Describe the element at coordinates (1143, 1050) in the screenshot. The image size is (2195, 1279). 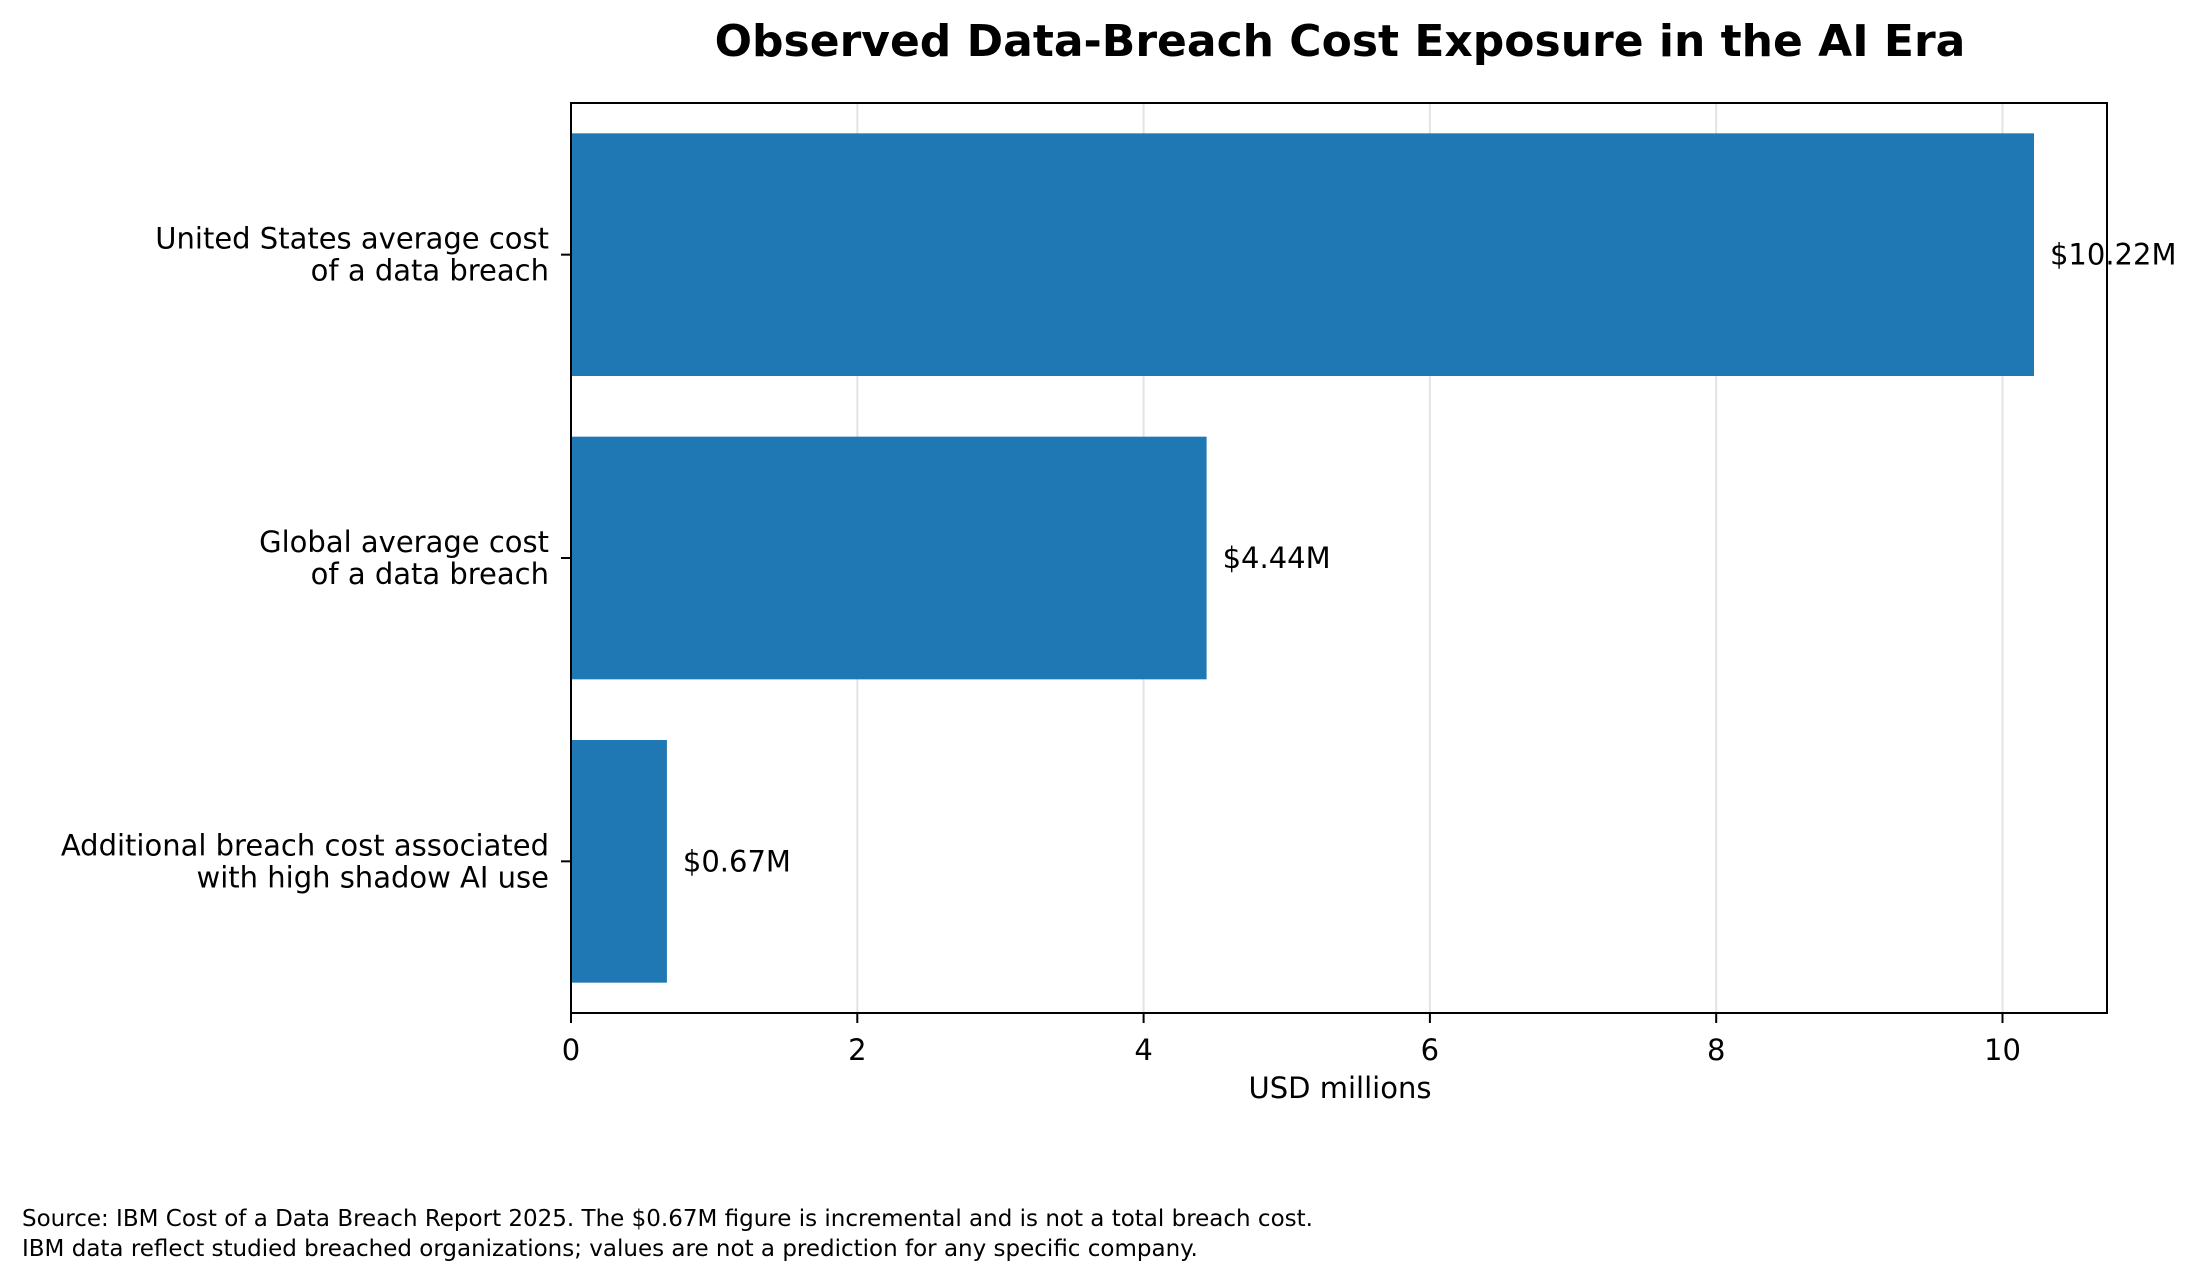
I see `x-tick-label: 4` at that location.